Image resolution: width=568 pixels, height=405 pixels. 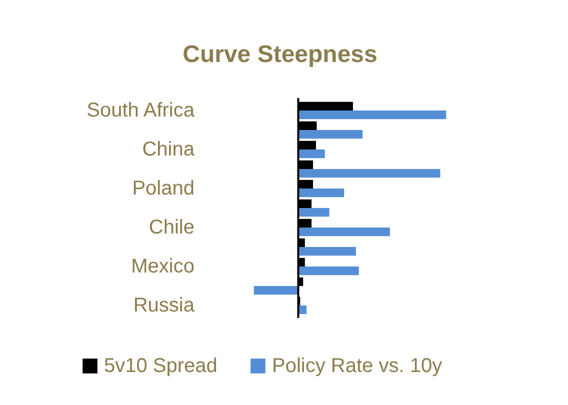 What do you see at coordinates (357, 366) in the screenshot?
I see `legend-label: Policy Rate vs. 10y` at bounding box center [357, 366].